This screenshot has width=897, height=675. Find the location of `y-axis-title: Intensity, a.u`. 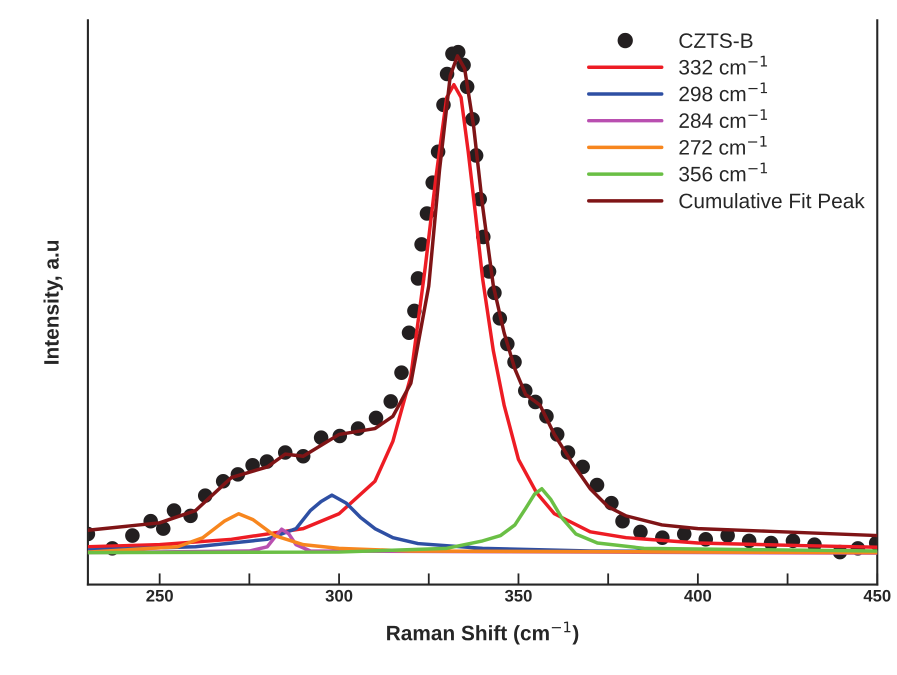

y-axis-title: Intensity, a.u is located at coordinates (53, 302).